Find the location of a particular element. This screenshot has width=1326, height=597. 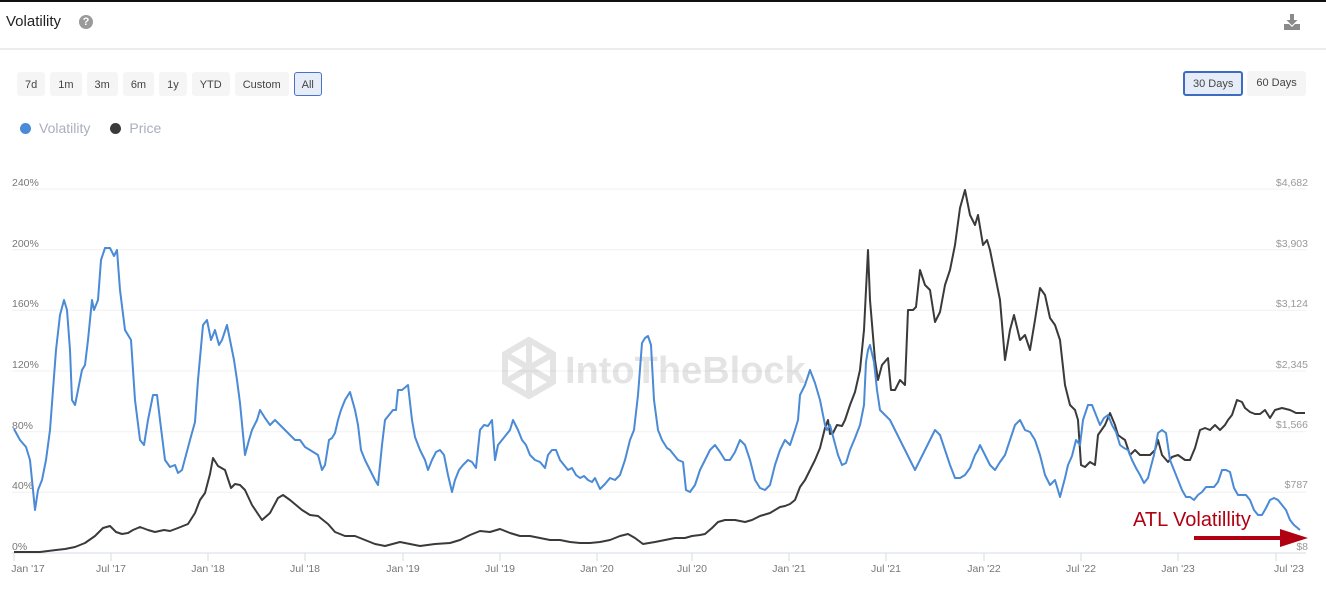

legend-label-volatility: Volatility is located at coordinates (65, 128).